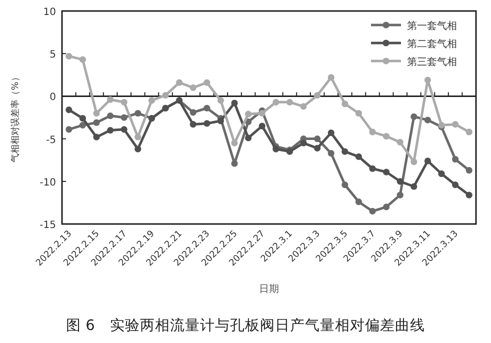  What do you see at coordinates (15, 117) in the screenshot?
I see `y-axis-title: 气相相对误差率（%）` at bounding box center [15, 117].